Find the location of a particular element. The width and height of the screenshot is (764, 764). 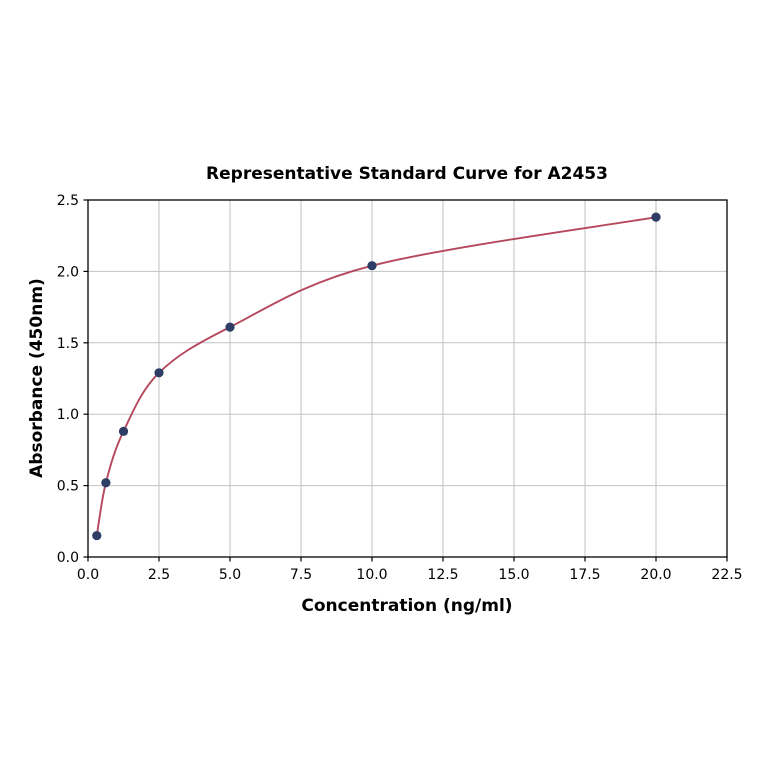

x-tick-label: 20.0 is located at coordinates (655, 575).